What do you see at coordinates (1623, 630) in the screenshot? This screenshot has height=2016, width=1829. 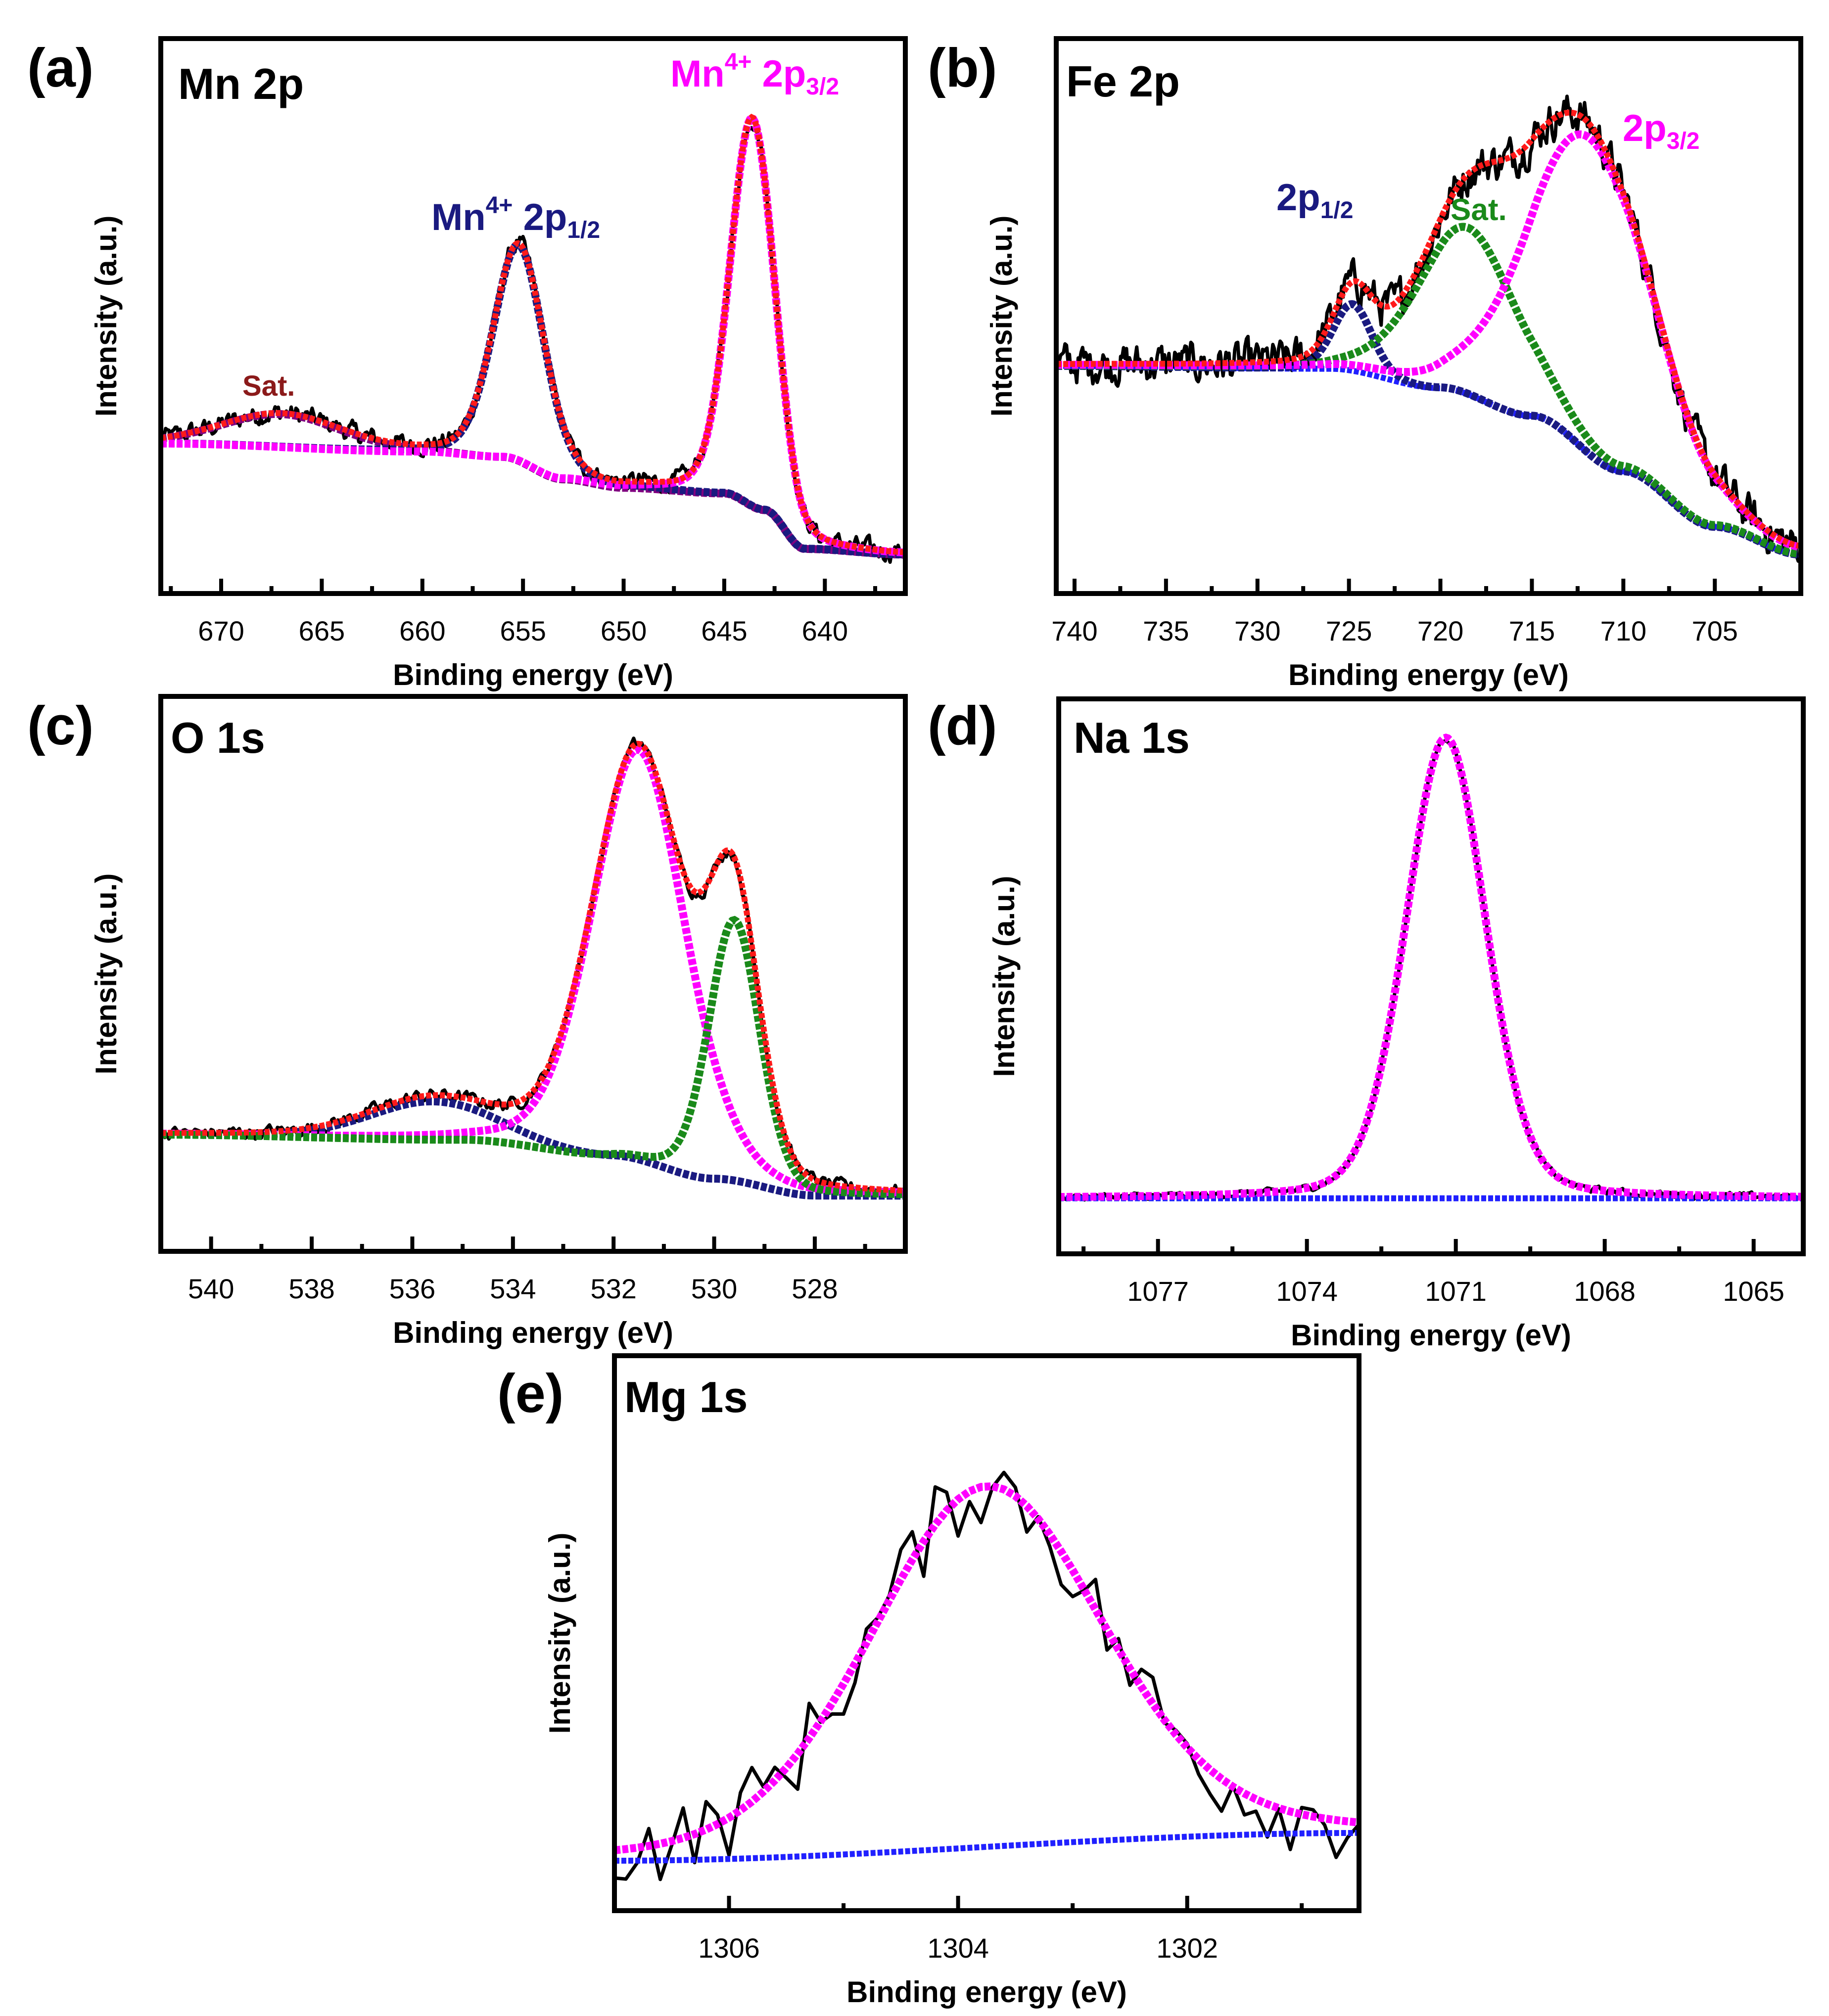 I see `x-tick-label: 710` at bounding box center [1623, 630].